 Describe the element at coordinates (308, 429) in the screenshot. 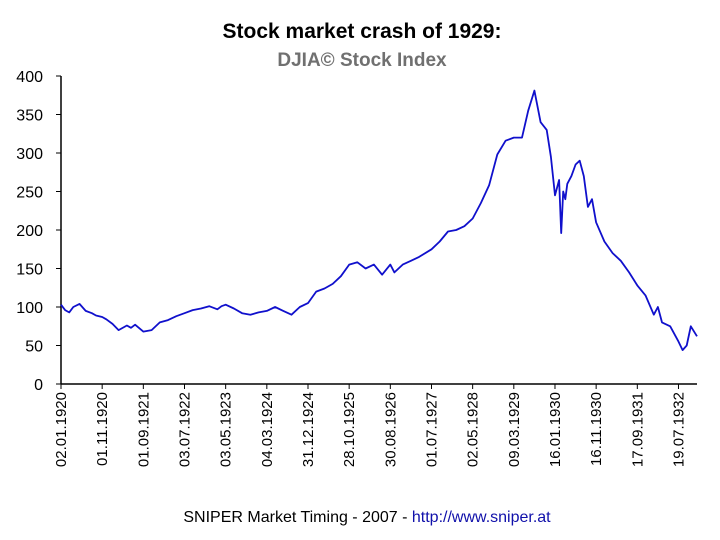

I see `x-tick-label: 31.12.1924` at that location.